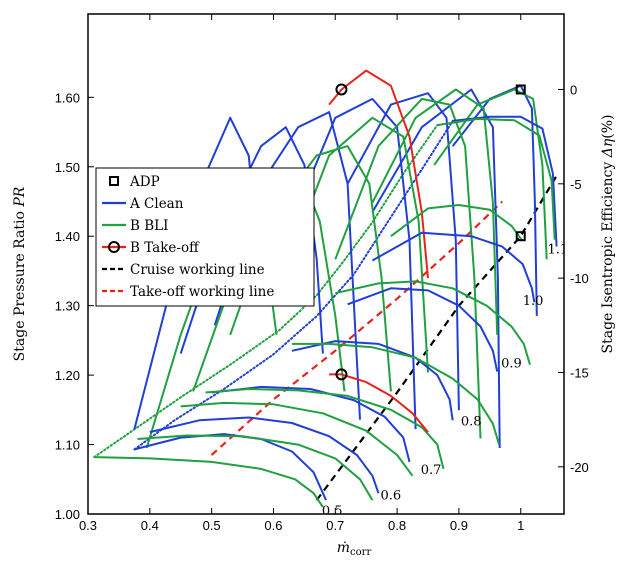 This screenshot has width=624, height=561. I want to click on speed-label-4: 0.9, so click(511, 364).